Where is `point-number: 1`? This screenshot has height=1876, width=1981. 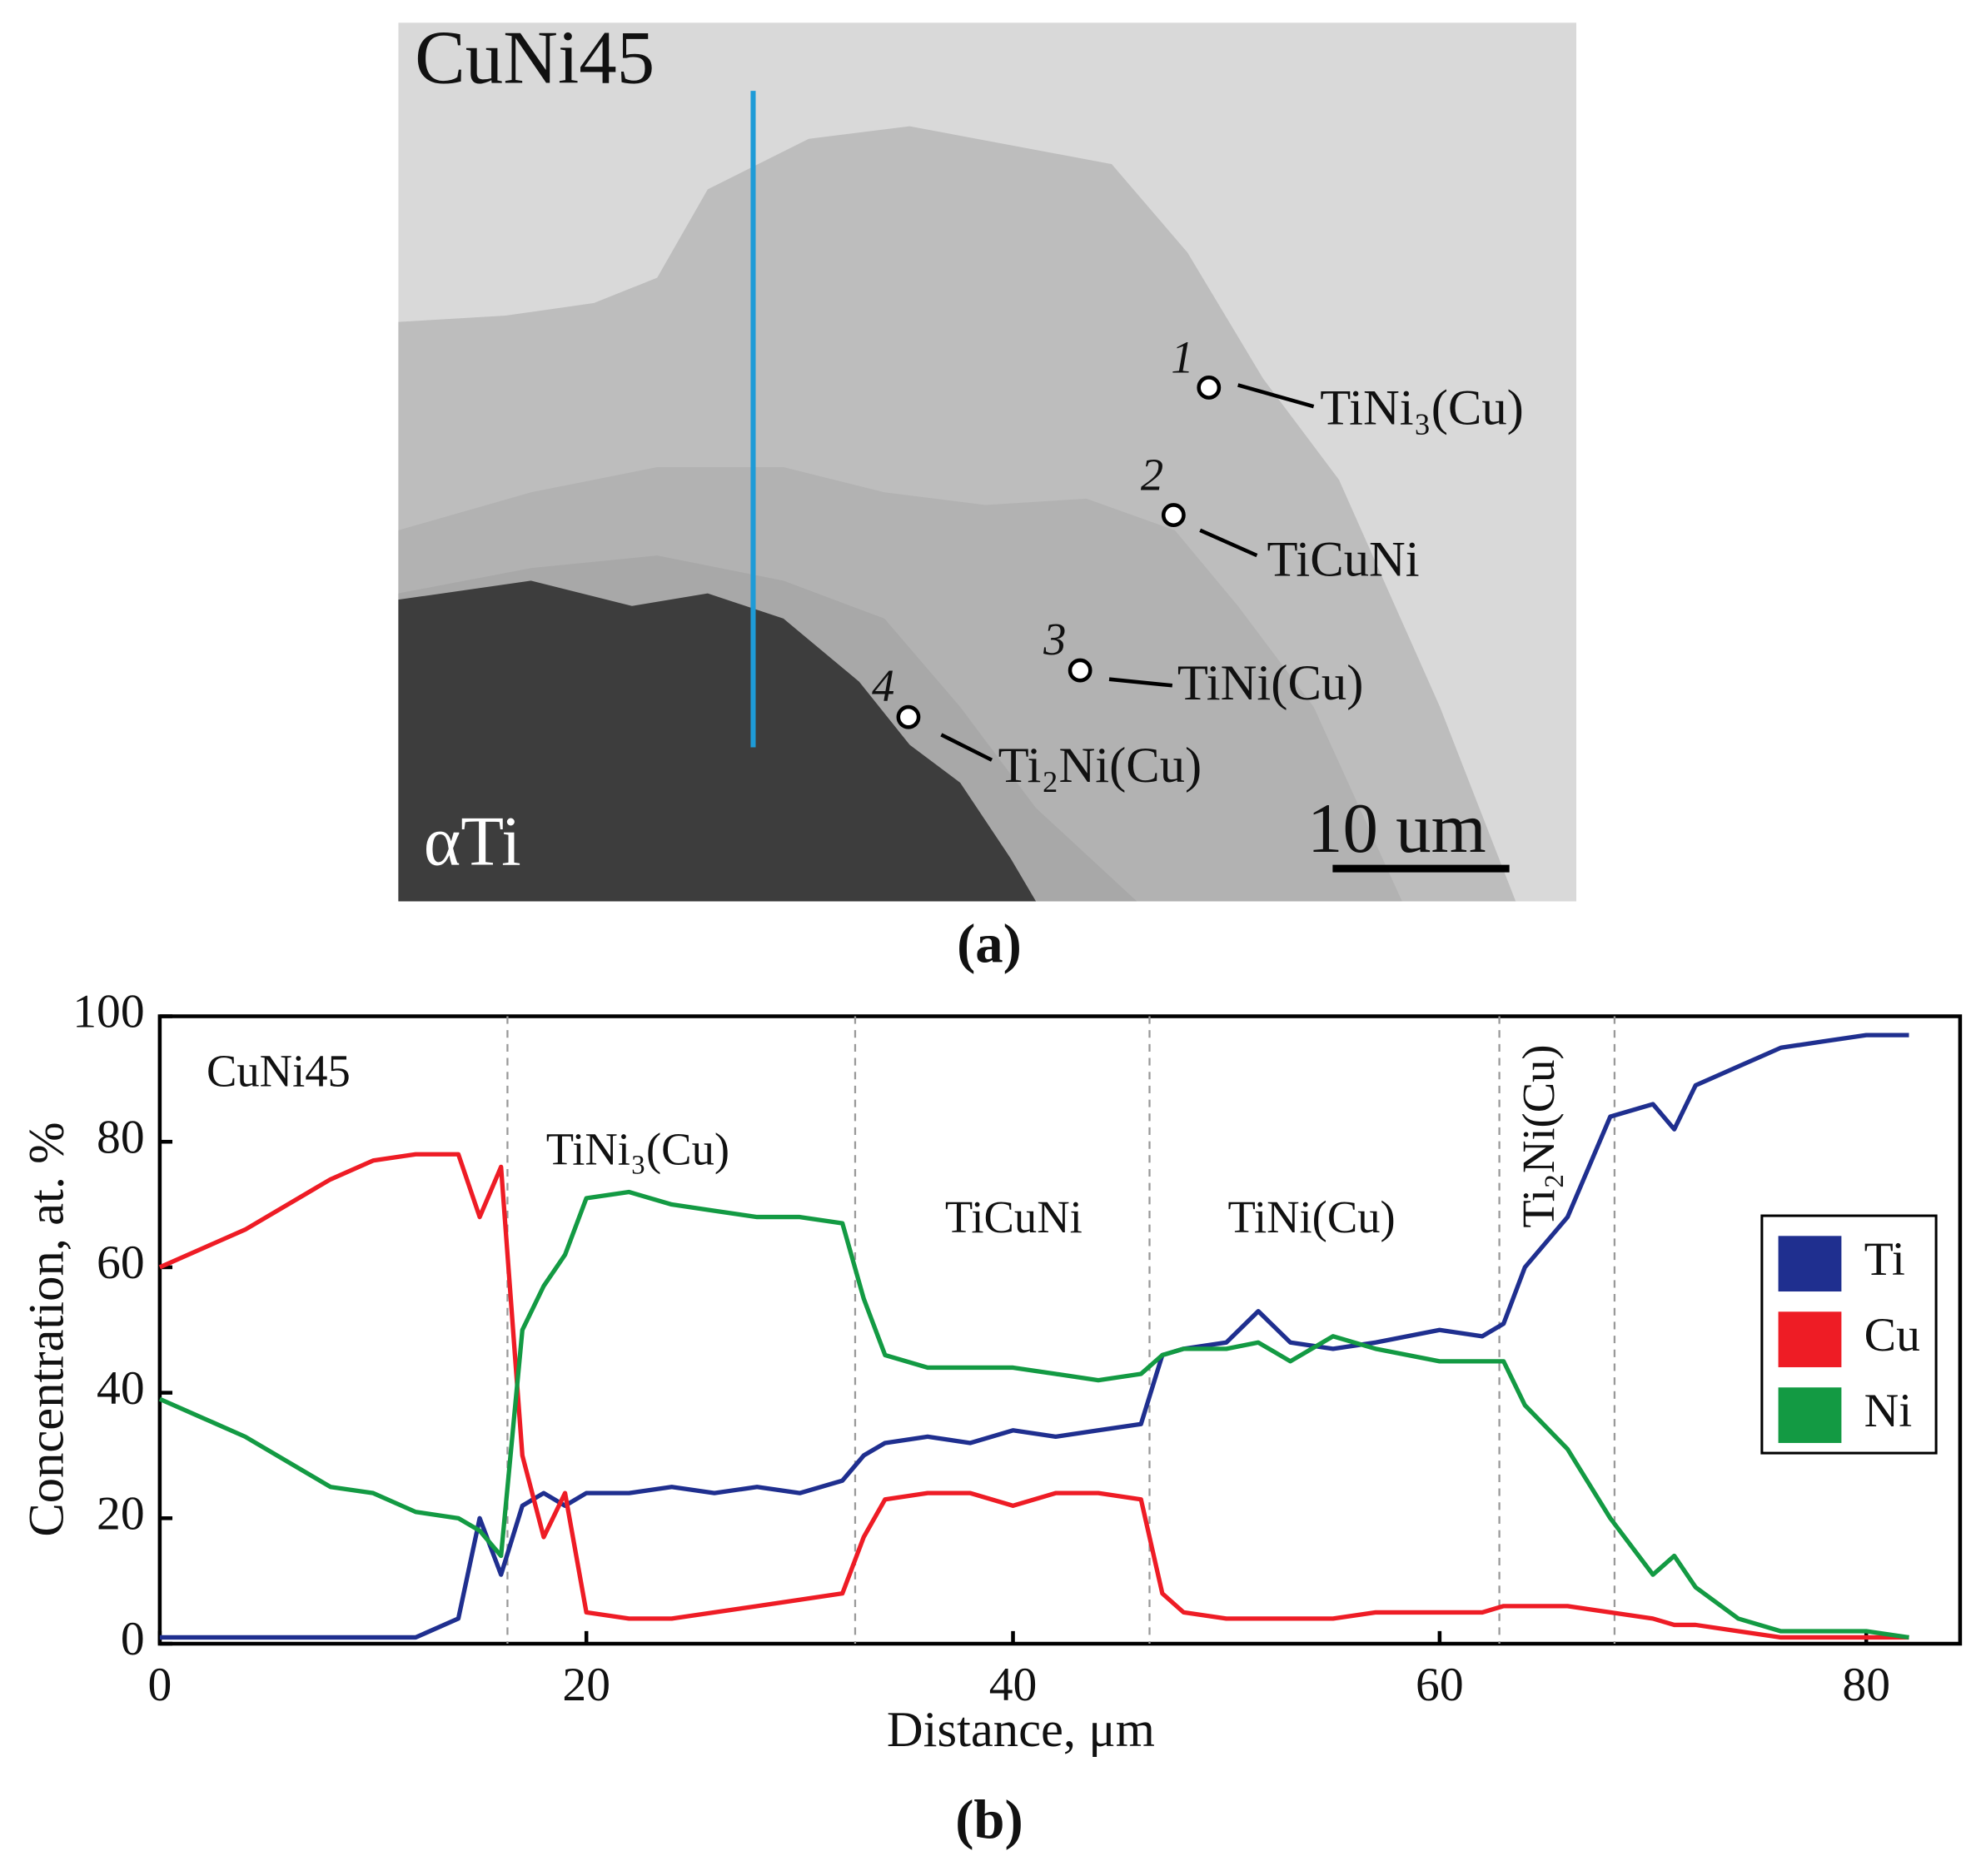
point-number: 1 is located at coordinates (1182, 357).